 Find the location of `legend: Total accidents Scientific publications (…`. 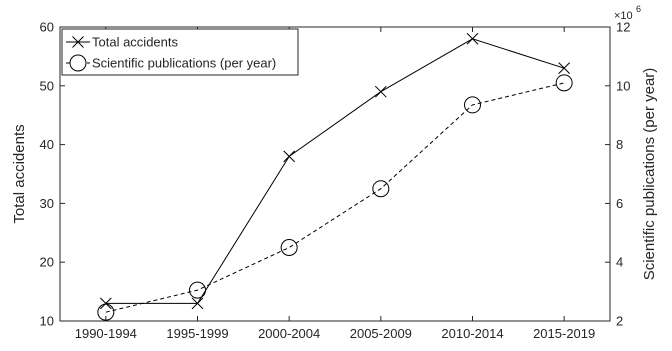

legend: Total accidents Scientific publications (… is located at coordinates (180, 52).